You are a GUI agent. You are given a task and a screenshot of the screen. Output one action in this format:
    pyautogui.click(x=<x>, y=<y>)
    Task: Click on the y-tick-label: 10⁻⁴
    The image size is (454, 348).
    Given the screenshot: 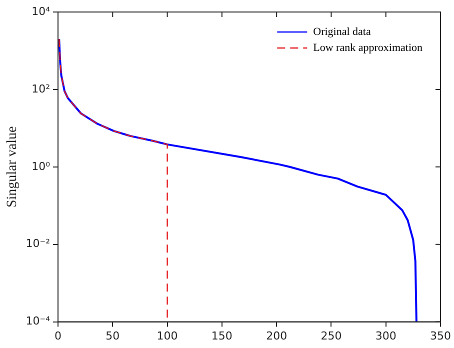 What is the action you would take?
    pyautogui.click(x=38, y=321)
    